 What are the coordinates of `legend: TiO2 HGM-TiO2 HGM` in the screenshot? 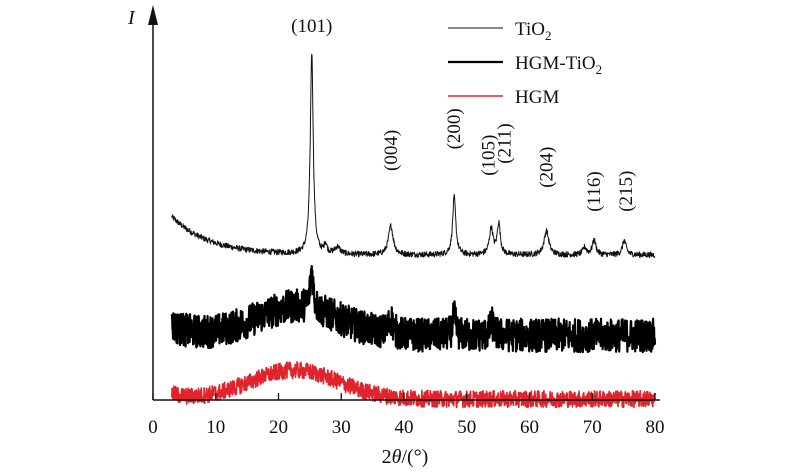 It's located at (525, 63).